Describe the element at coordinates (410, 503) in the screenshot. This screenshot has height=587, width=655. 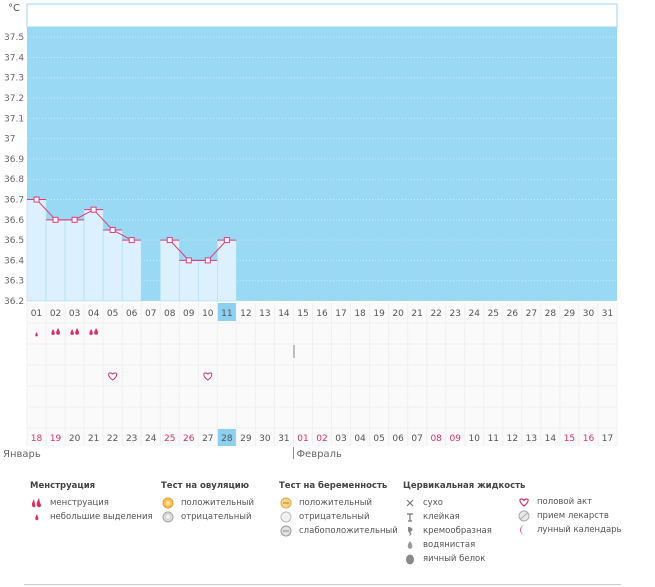
I see `dry-icon` at that location.